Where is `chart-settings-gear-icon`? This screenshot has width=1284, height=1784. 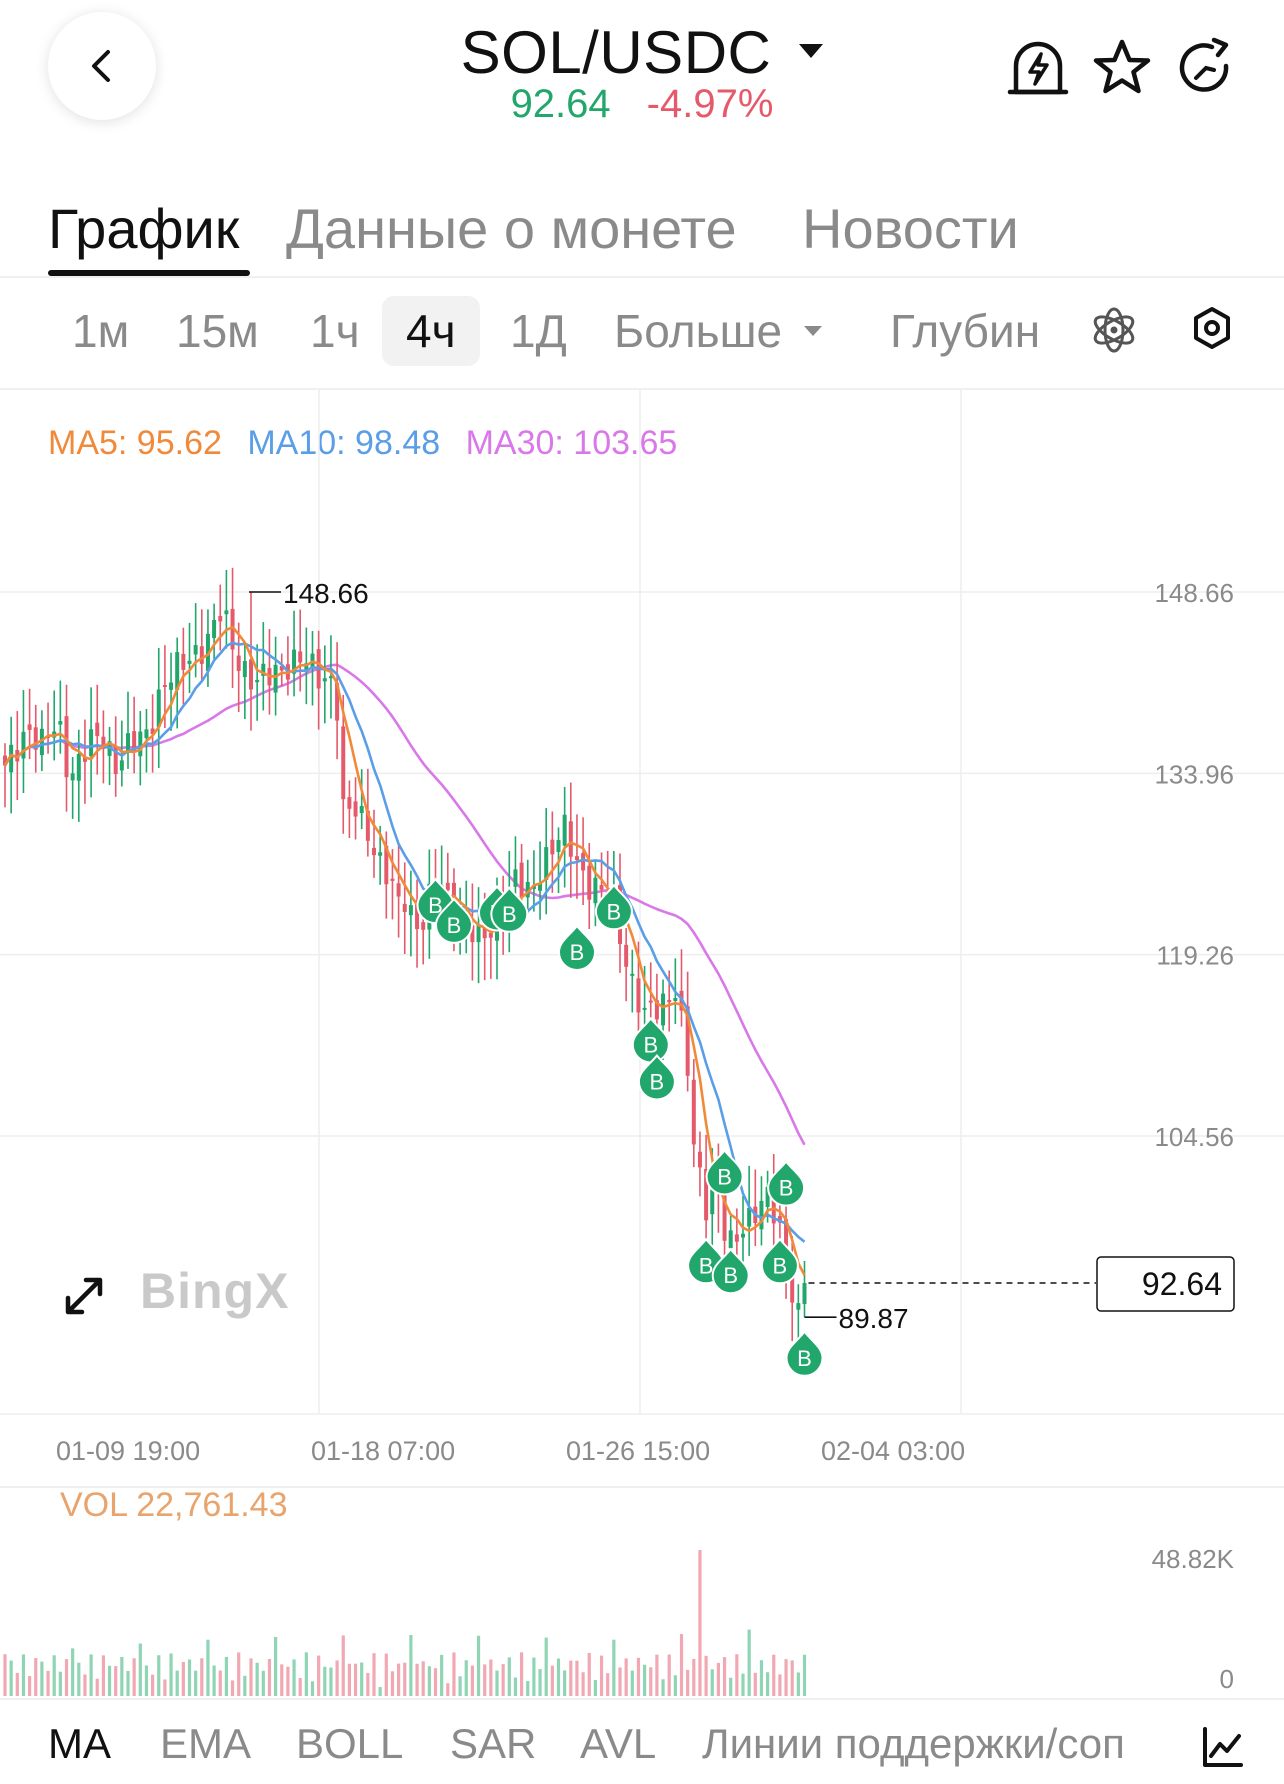
chart-settings-gear-icon is located at coordinates (1212, 328).